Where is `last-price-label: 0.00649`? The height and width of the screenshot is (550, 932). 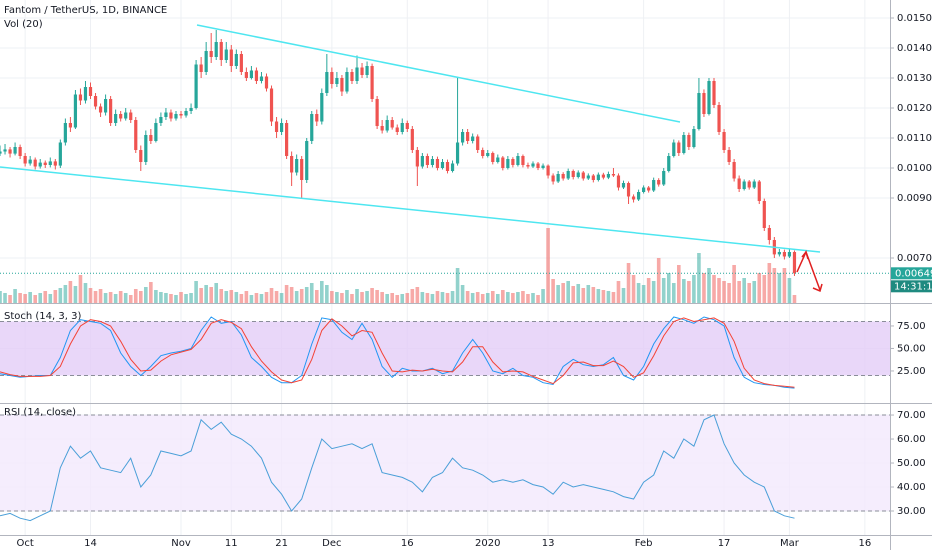
last-price-label: 0.00649 is located at coordinates (913, 273).